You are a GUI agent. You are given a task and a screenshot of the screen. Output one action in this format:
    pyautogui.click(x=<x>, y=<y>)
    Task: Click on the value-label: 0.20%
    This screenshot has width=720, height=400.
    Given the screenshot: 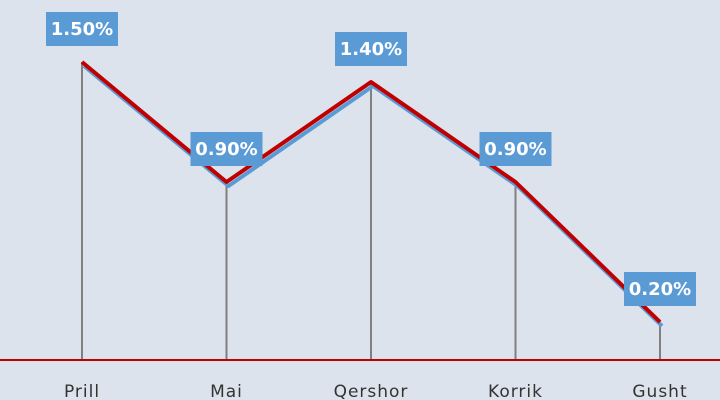 What is the action you would take?
    pyautogui.click(x=660, y=289)
    